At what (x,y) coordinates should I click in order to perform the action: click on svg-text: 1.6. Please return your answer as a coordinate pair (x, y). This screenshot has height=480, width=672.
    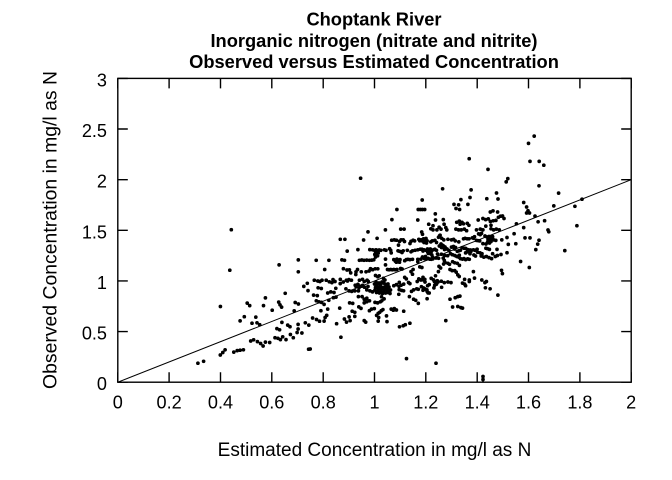
    Looking at the image, I should click on (528, 402).